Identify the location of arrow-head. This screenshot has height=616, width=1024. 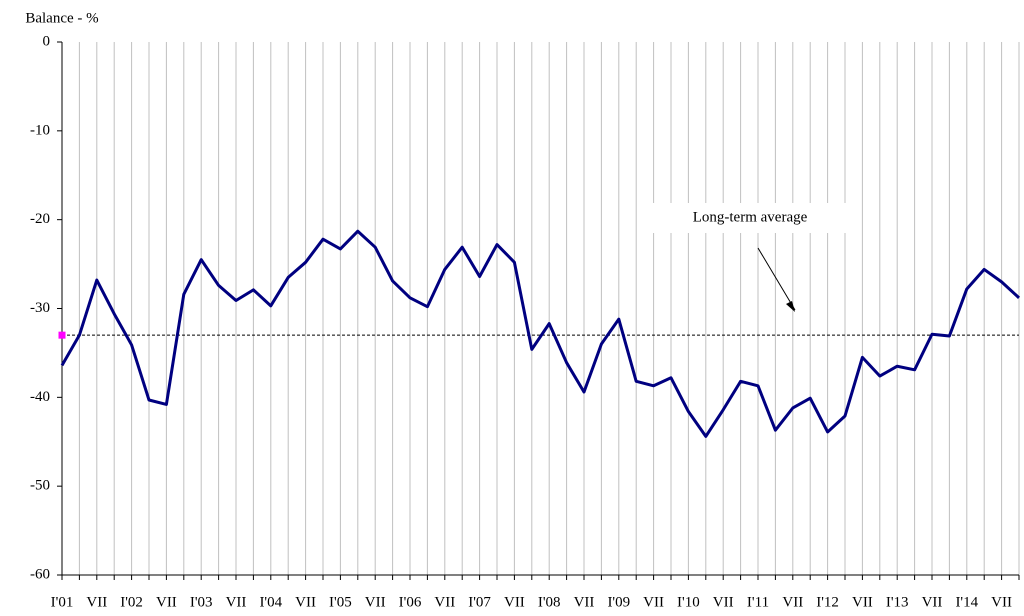
(790, 306).